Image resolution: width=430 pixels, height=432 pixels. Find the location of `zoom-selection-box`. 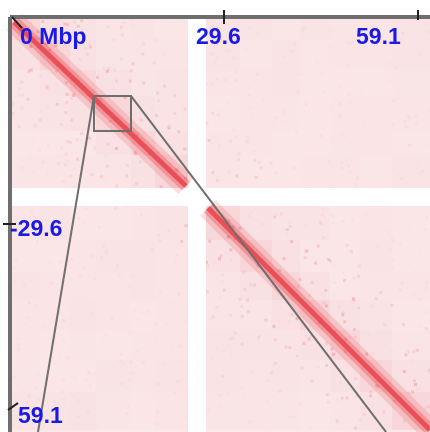

zoom-selection-box is located at coordinates (112, 113).